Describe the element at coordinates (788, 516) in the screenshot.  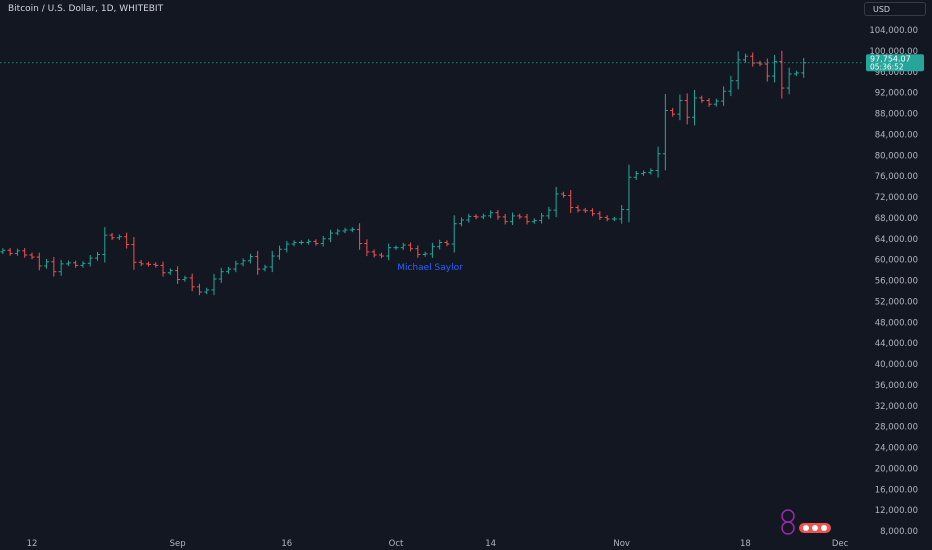
I see `event-circle-top` at that location.